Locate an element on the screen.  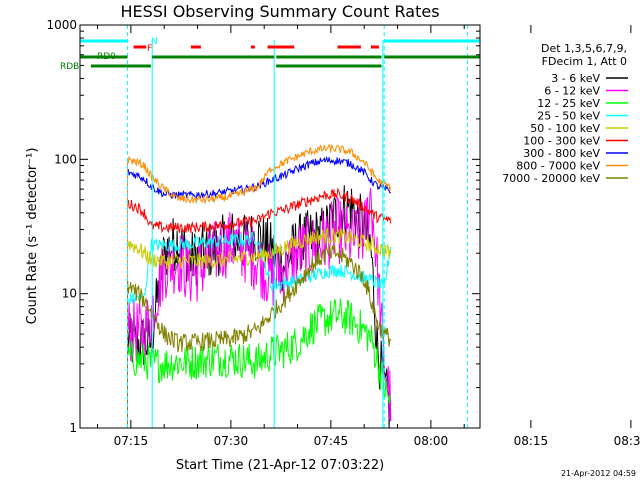
flag-label-RDB: RDB is located at coordinates (69, 67).